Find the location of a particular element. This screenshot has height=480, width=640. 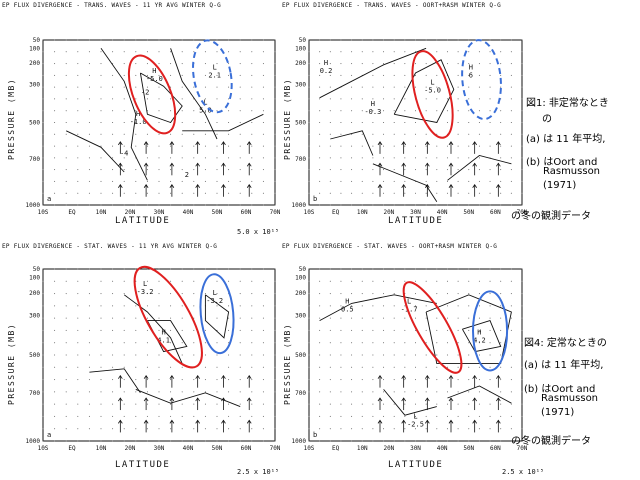

x-tick-label: 40N is located at coordinates (442, 212).